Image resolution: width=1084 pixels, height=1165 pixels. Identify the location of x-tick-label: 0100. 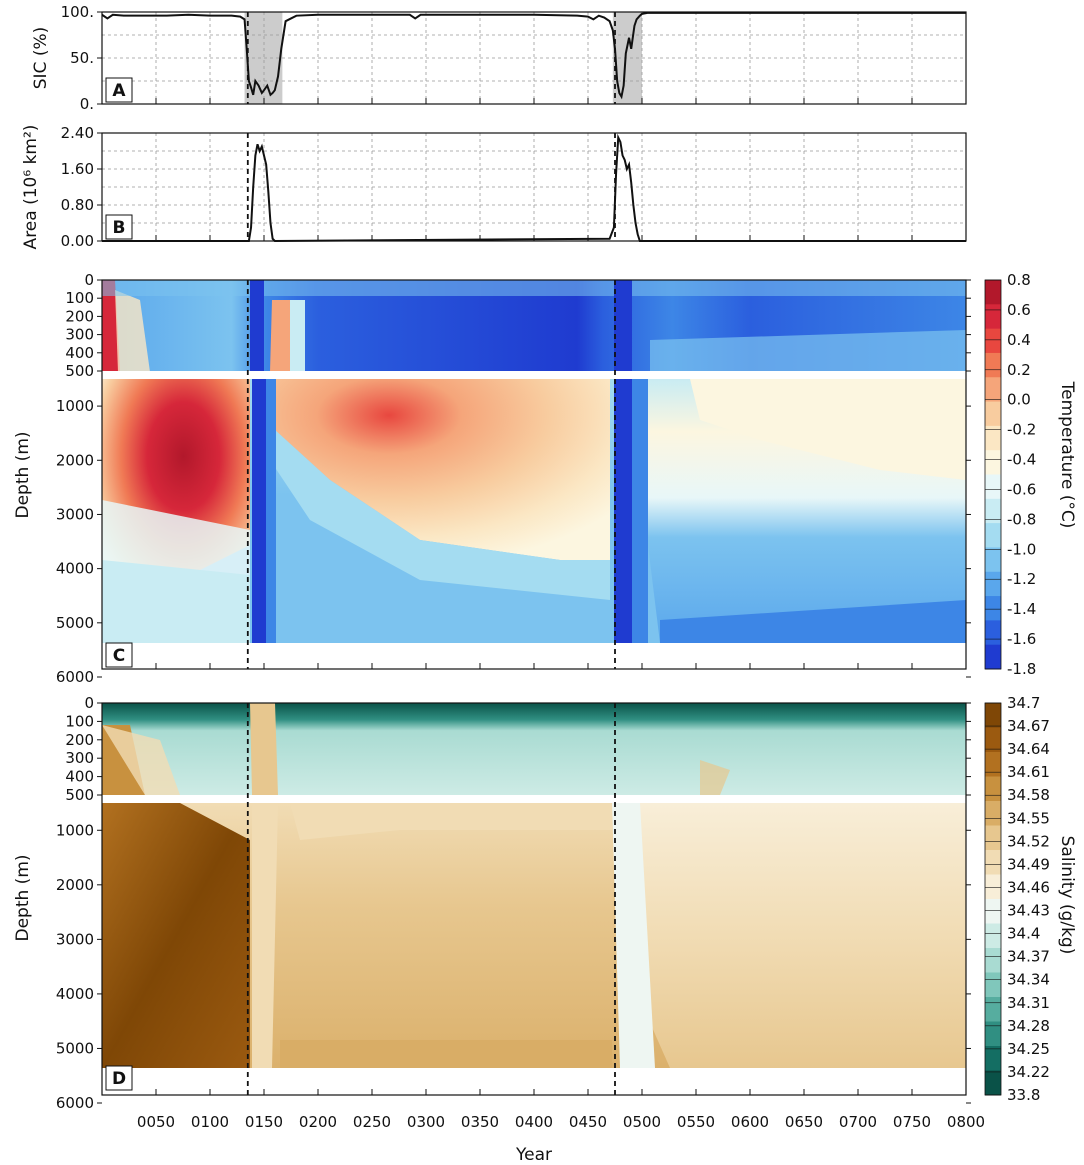
(210, 1122).